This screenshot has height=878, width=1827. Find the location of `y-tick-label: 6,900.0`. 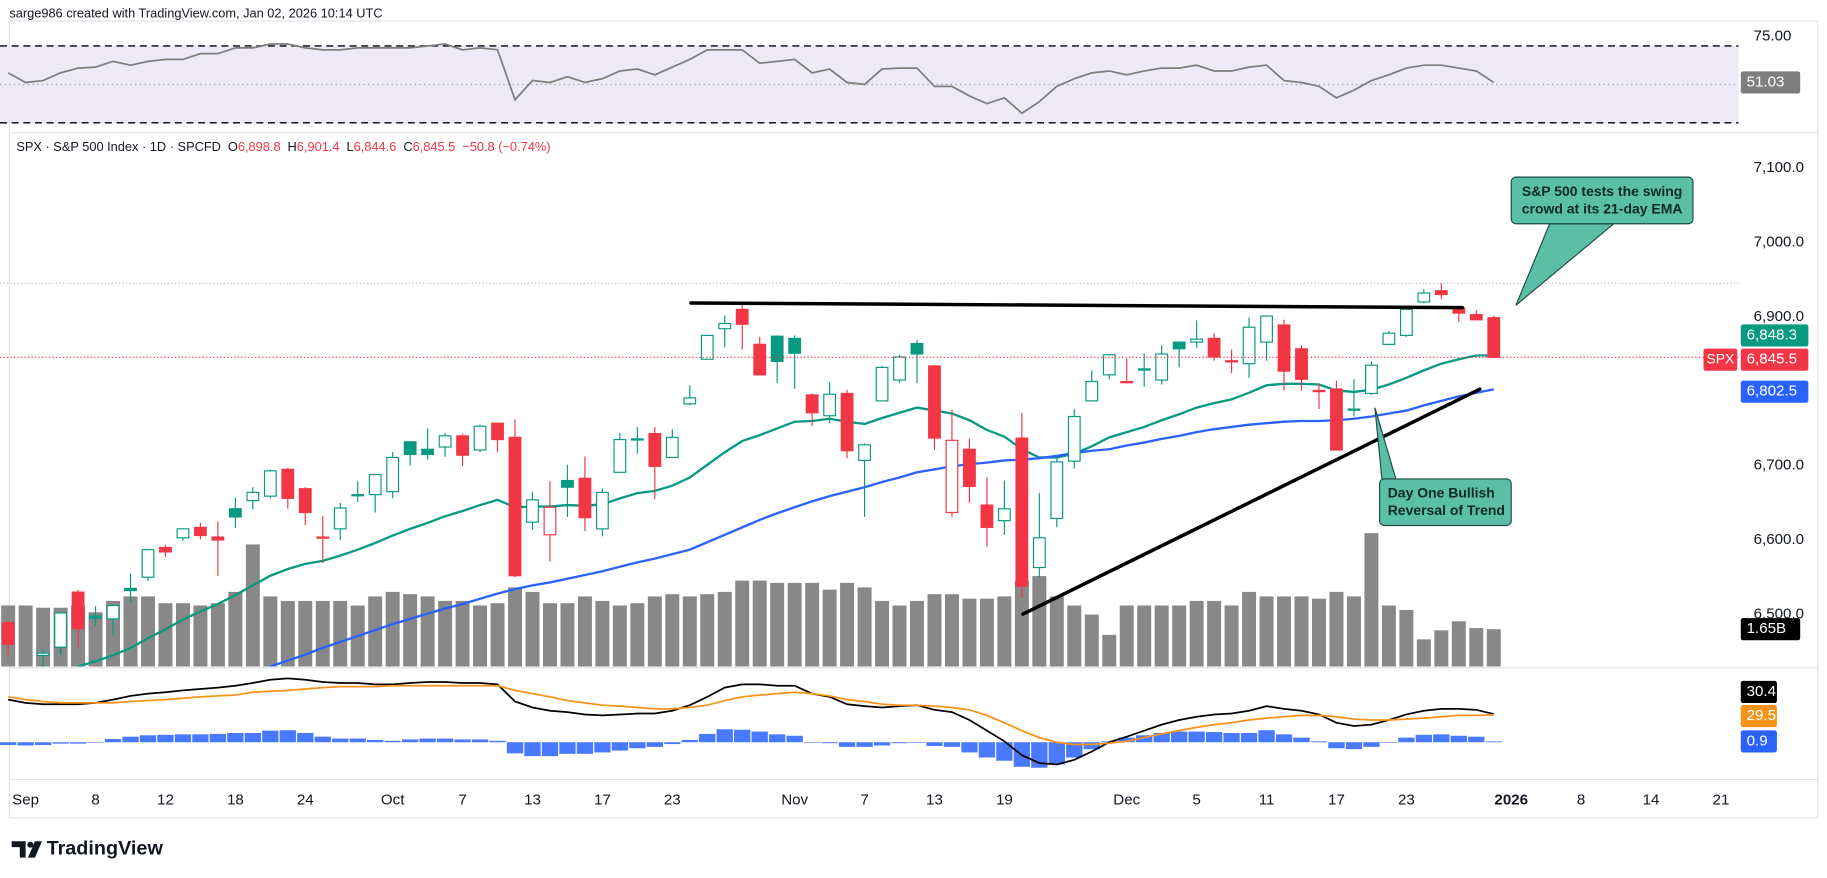

y-tick-label: 6,900.0 is located at coordinates (1779, 316).